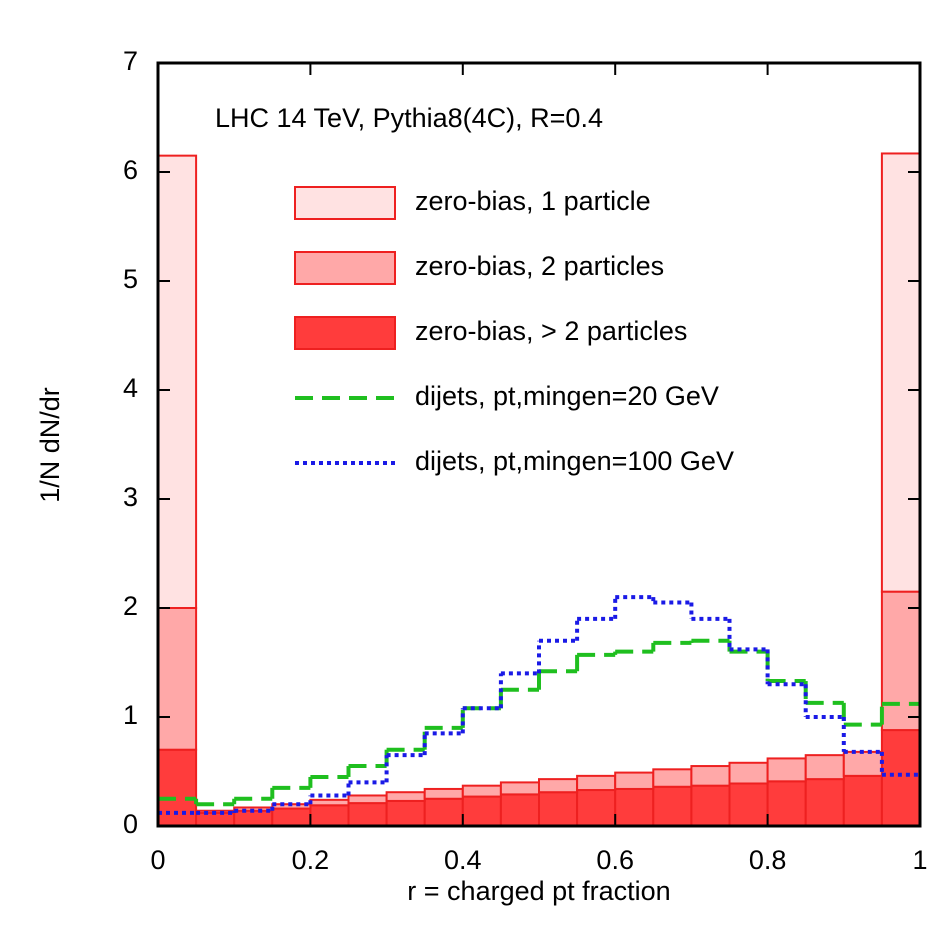  What do you see at coordinates (919, 860) in the screenshot?
I see `x-tick-label: 1` at bounding box center [919, 860].